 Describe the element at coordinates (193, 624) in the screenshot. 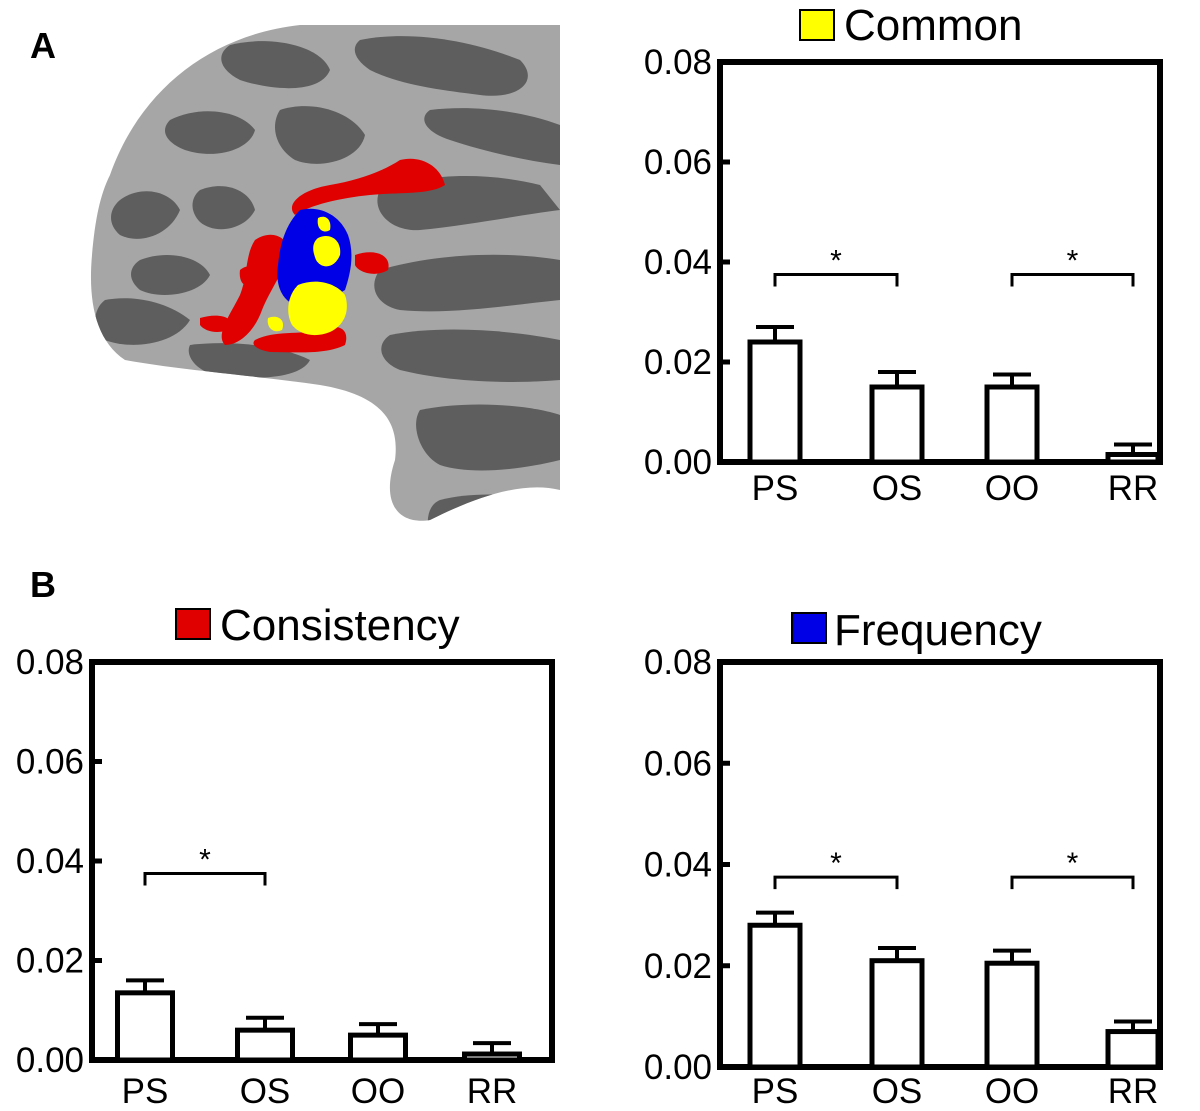

I see `legend-swatch-consistency` at that location.